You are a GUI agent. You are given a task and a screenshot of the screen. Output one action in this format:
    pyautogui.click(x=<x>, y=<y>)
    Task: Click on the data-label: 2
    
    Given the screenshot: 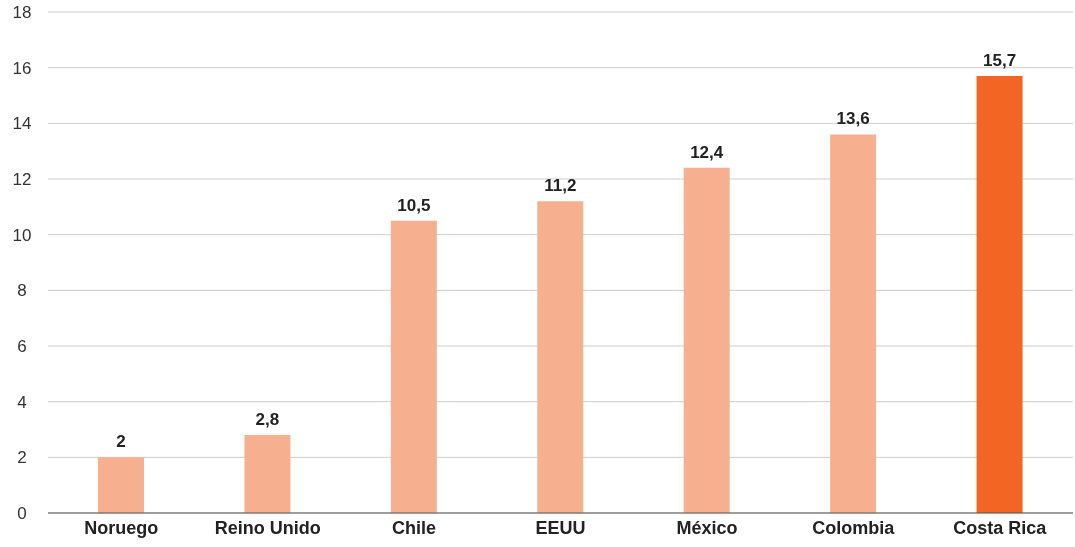 What is the action you would take?
    pyautogui.click(x=121, y=442)
    